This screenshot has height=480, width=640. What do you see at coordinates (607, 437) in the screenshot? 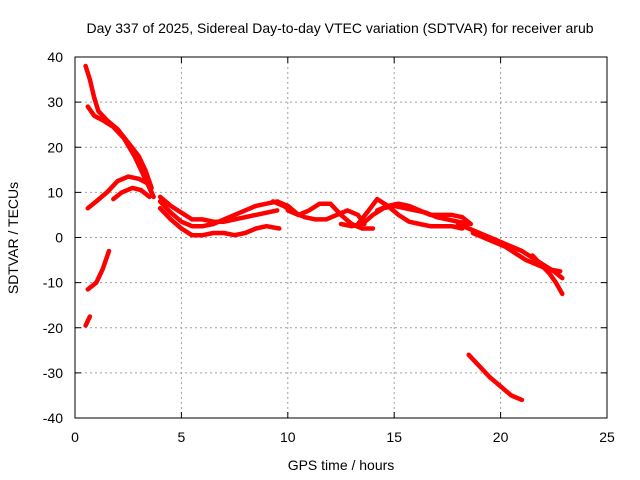
I see `x-tick-label: 25` at bounding box center [607, 437].